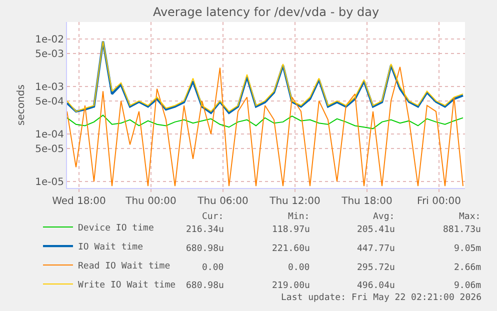  What do you see at coordinates (49, 88) in the screenshot?
I see `y-tick-label: 1e-03` at bounding box center [49, 88].